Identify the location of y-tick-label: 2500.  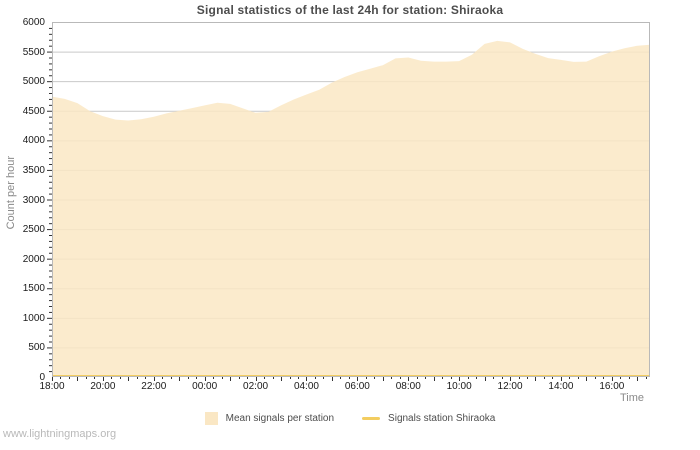
(33, 230).